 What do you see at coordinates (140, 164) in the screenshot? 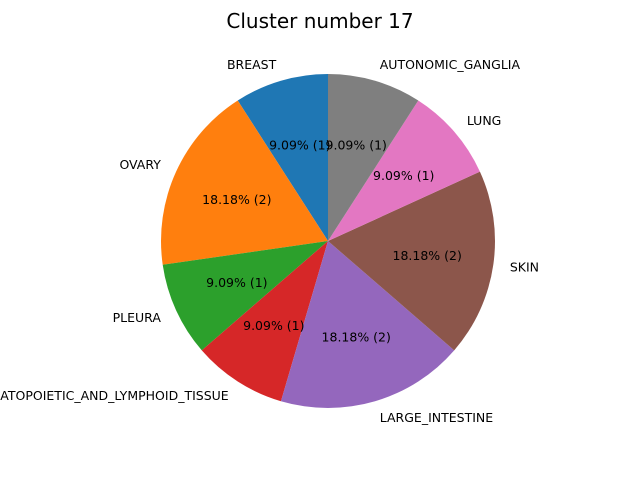
I see `pie-category-label: OVARY` at bounding box center [140, 164].